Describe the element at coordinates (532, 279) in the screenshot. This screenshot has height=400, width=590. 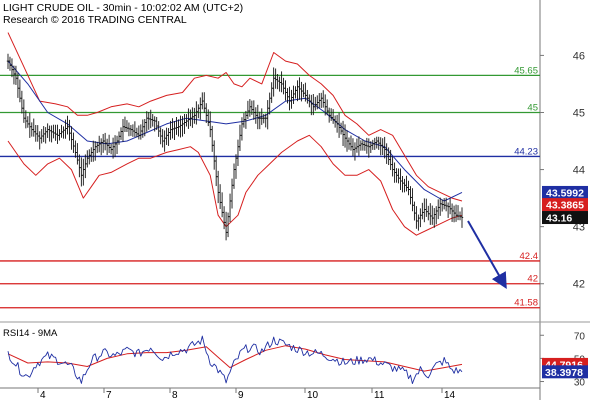
I see `level-label: 42` at that location.